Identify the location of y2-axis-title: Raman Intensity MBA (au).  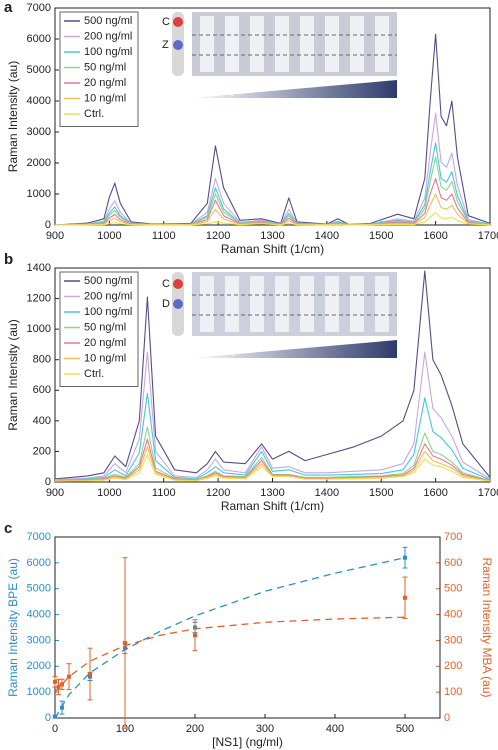
(487, 627).